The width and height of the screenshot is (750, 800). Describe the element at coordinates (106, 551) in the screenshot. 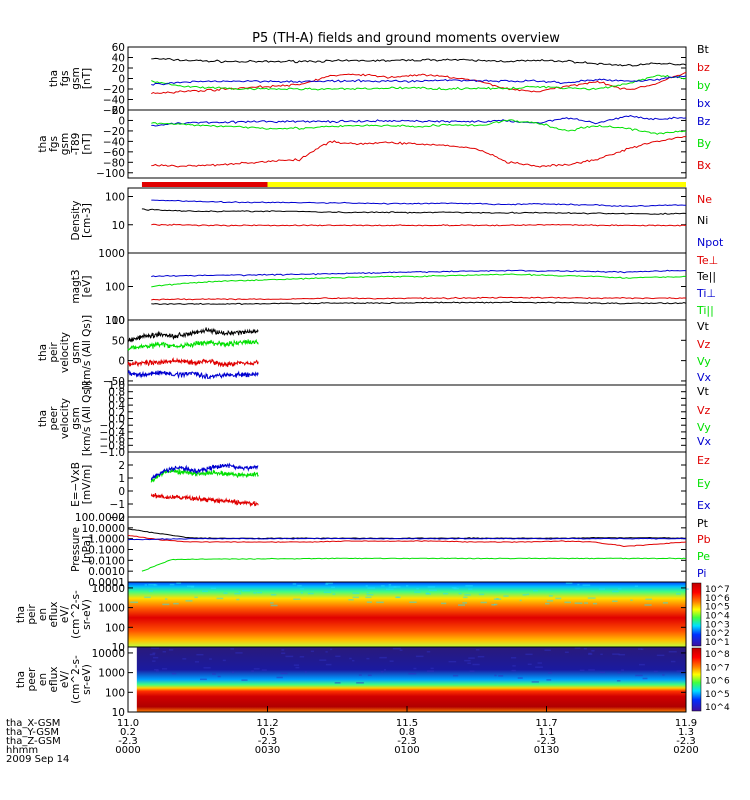

I see `pressure-ytick-label: 0.1000` at that location.